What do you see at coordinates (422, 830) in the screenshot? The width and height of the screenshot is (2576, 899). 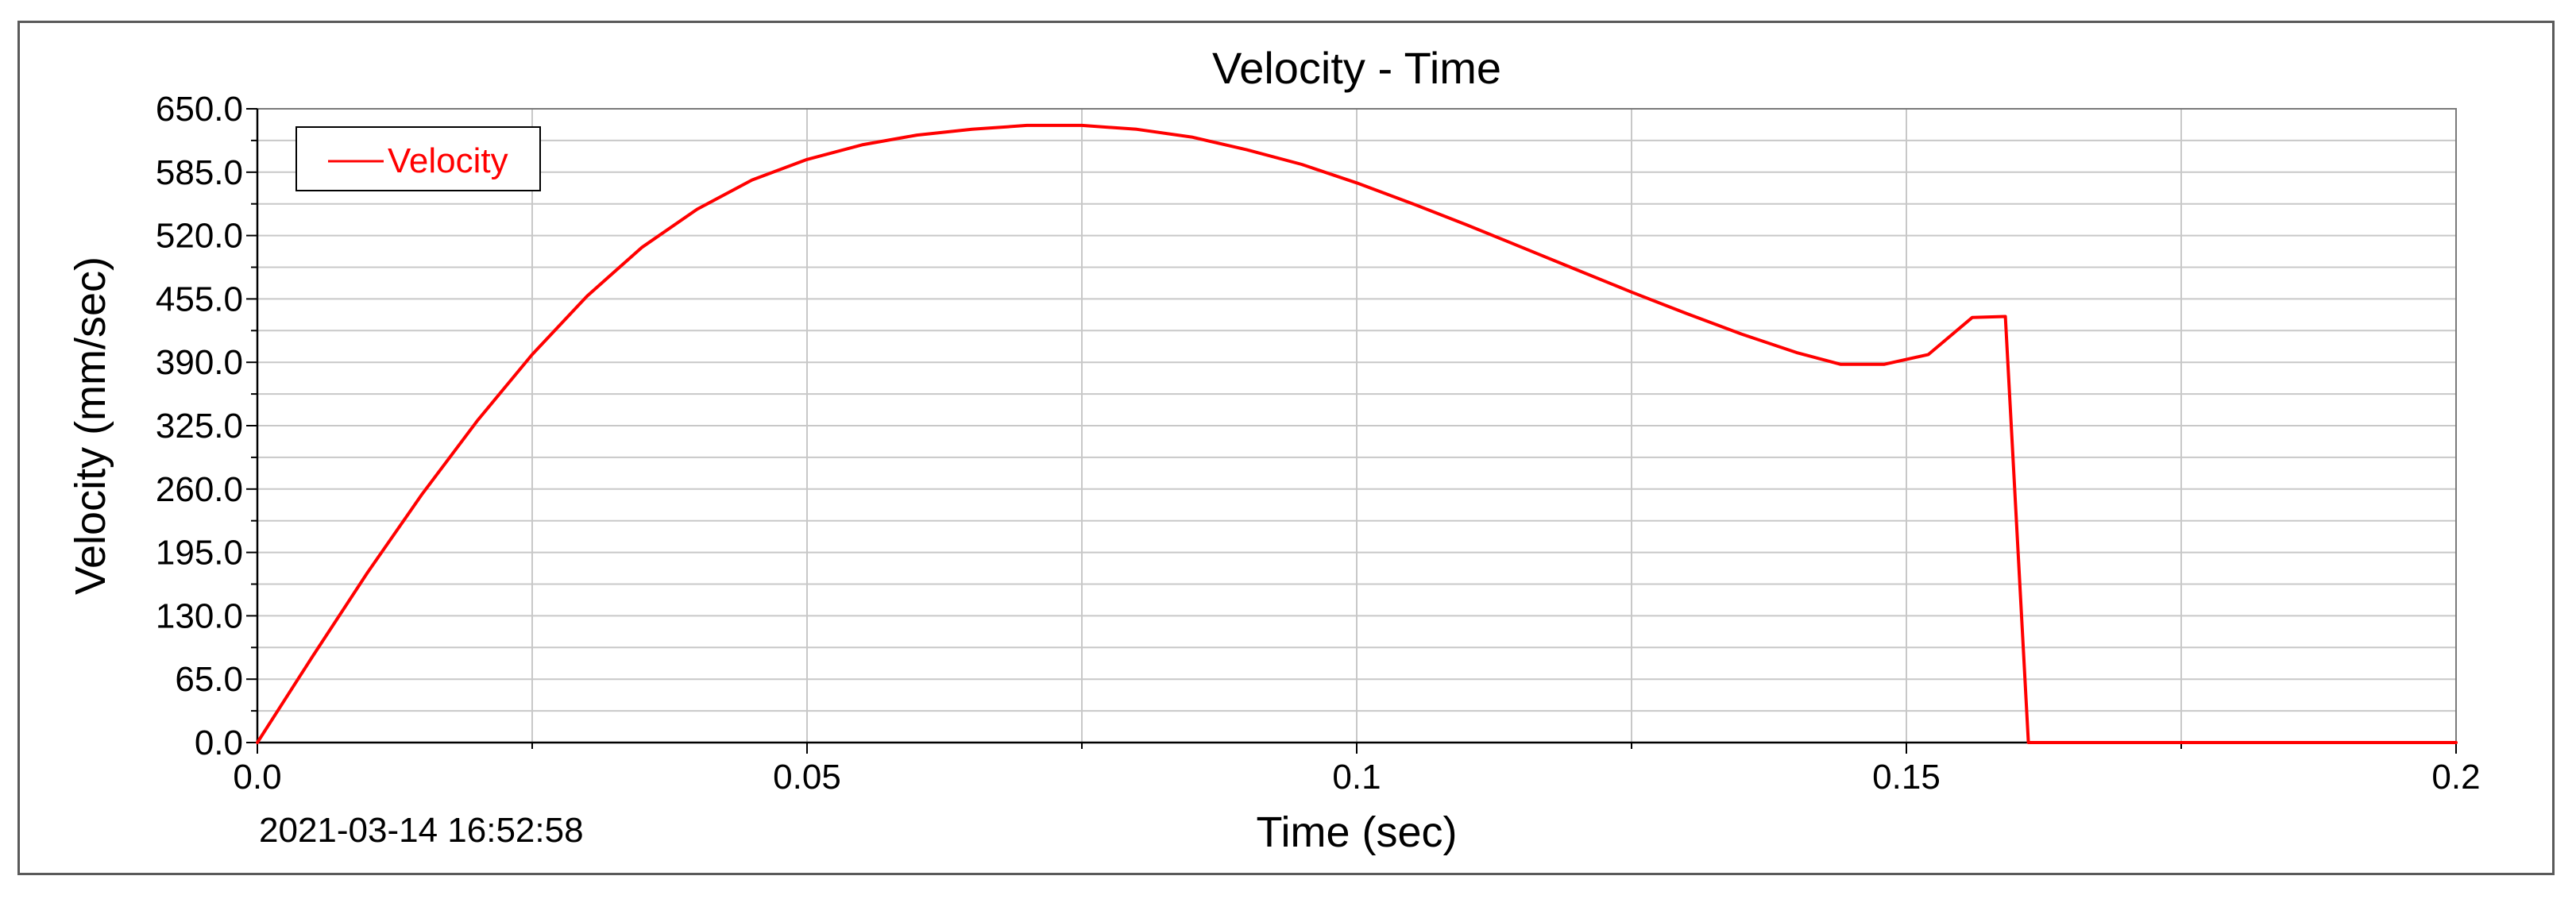 I see `timestamp: 2021-03-14 16:52:58` at bounding box center [422, 830].